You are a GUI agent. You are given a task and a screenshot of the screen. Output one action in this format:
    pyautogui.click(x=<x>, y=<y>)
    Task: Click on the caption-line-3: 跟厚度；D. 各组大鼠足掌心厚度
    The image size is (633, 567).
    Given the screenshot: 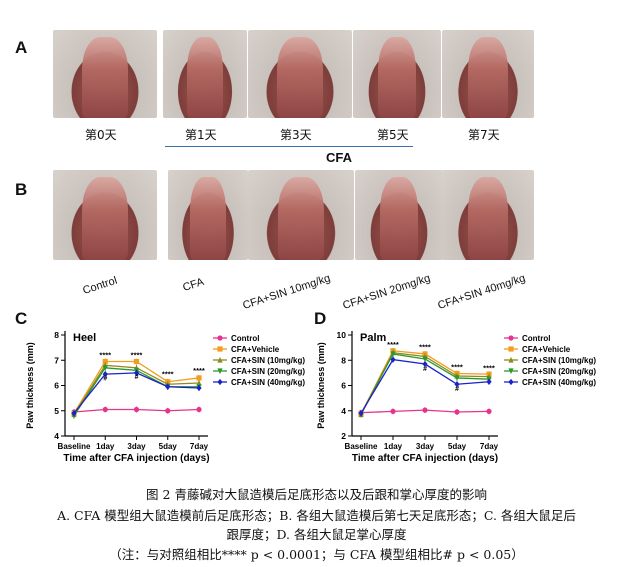 What is the action you would take?
    pyautogui.click(x=316, y=534)
    